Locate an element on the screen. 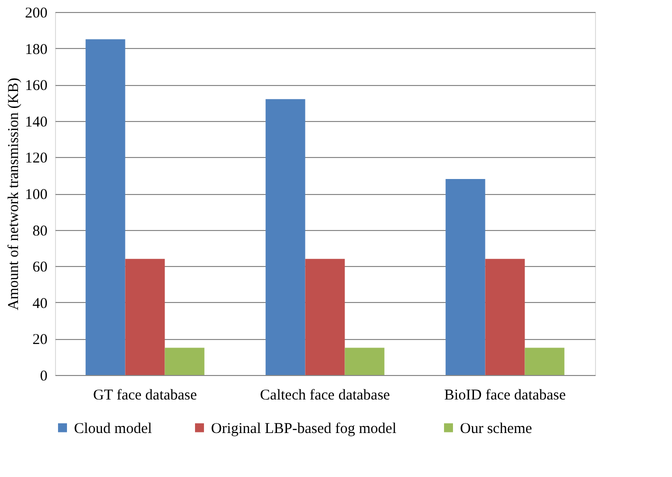 This screenshot has width=672, height=477. y-tick-label: 120 is located at coordinates (36, 158).